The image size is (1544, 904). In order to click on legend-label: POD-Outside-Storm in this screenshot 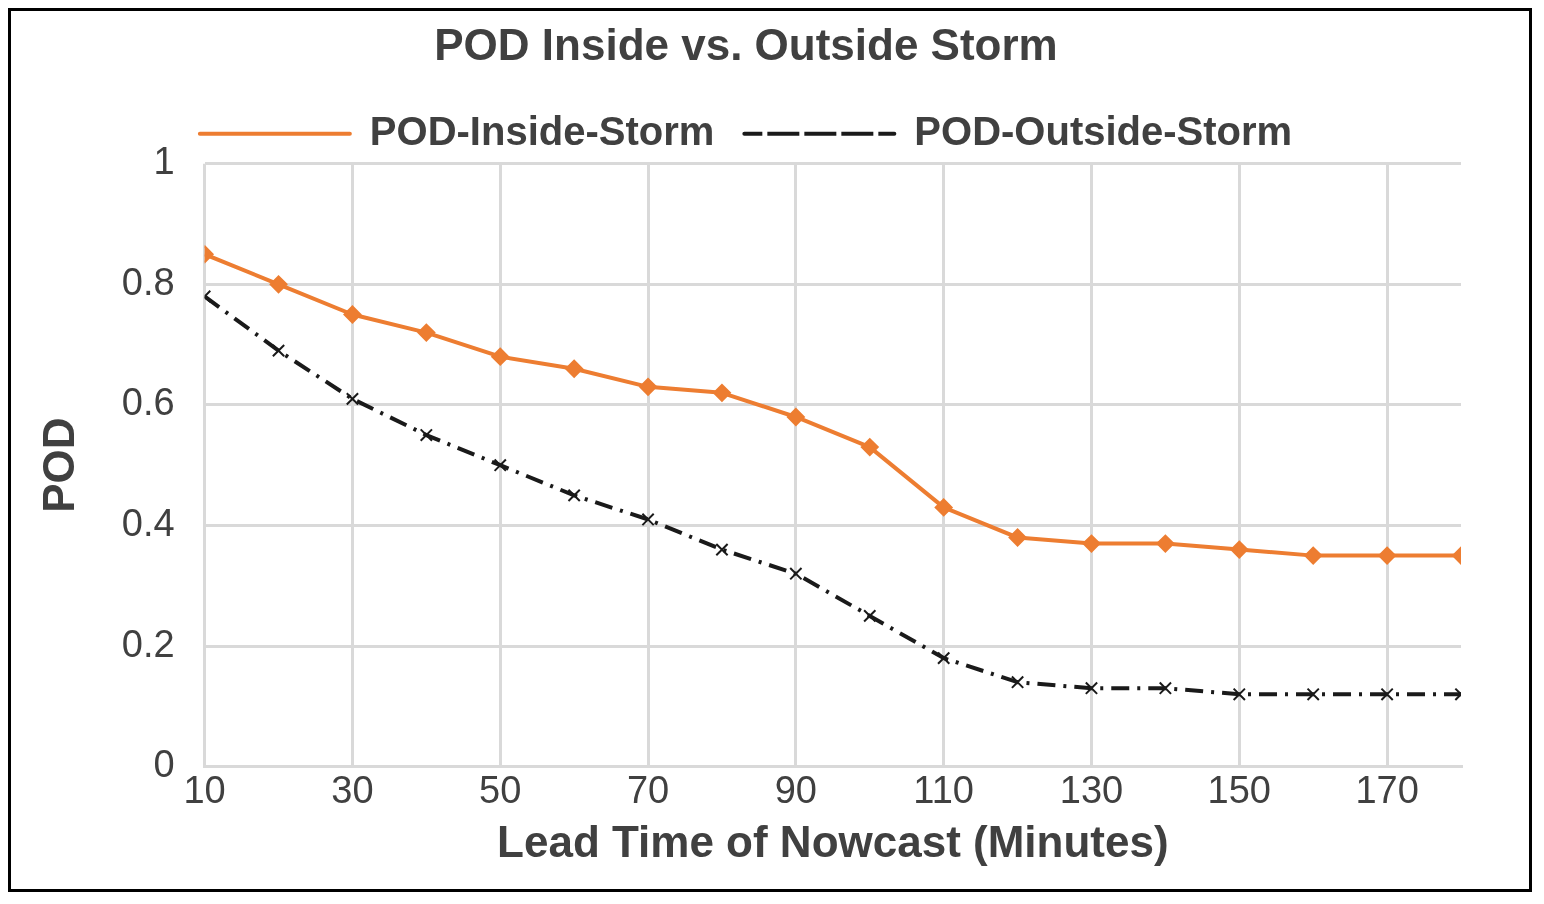, I will do `click(1103, 130)`.